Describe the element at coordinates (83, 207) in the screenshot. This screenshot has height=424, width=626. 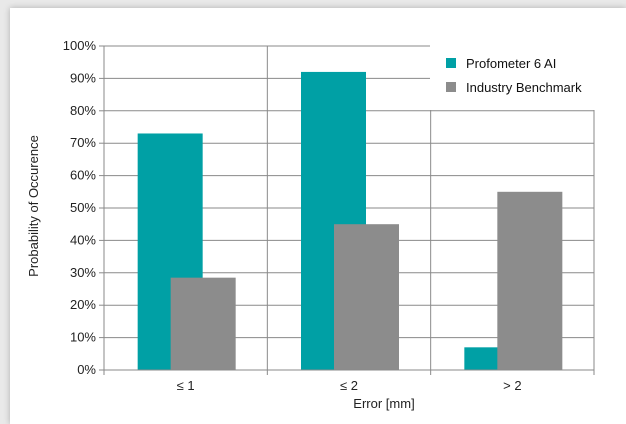
I see `y-tick-label: 50%` at that location.